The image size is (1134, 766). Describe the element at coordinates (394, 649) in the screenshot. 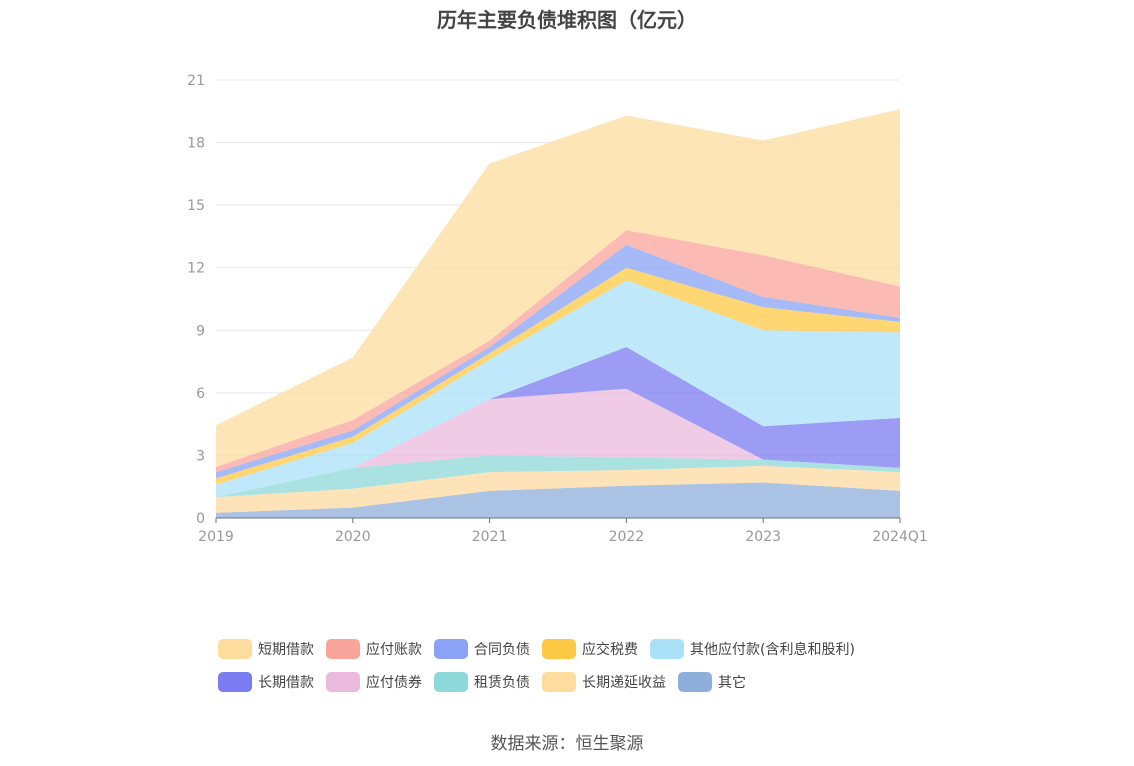

I see `legend-label: 应付账款` at that location.